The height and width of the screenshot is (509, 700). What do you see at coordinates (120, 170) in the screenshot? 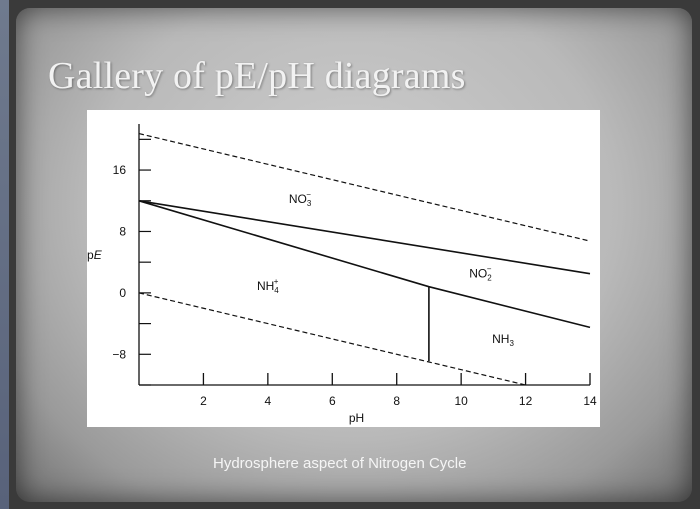
I see `y-tick-label: 16` at bounding box center [120, 170].